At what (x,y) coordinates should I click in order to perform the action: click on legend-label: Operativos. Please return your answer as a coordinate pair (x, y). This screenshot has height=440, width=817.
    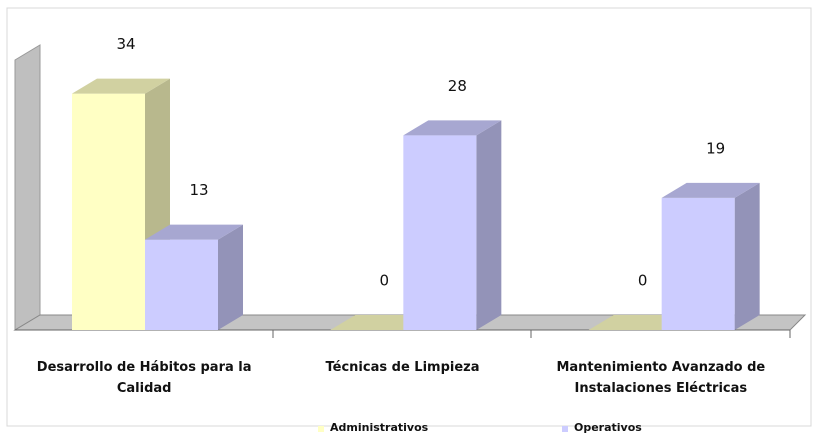
    Looking at the image, I should click on (608, 427).